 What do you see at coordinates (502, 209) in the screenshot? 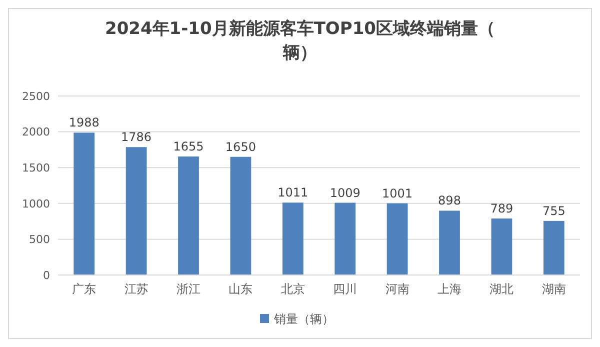
I see `data-label: 789` at bounding box center [502, 209].